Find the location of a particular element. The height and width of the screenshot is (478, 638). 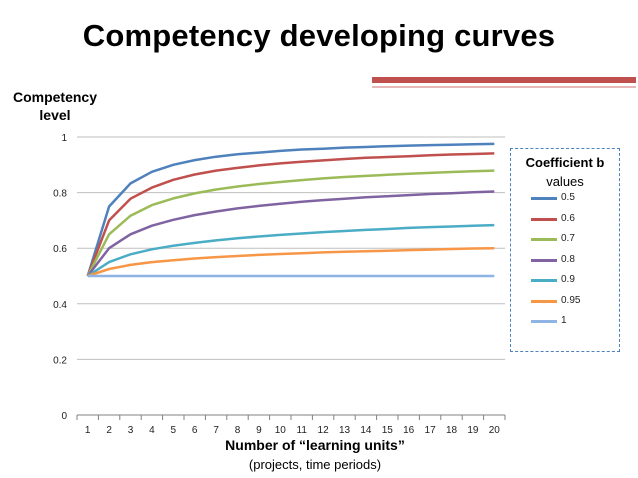

y-tick-label: 0.4 is located at coordinates (60, 305).